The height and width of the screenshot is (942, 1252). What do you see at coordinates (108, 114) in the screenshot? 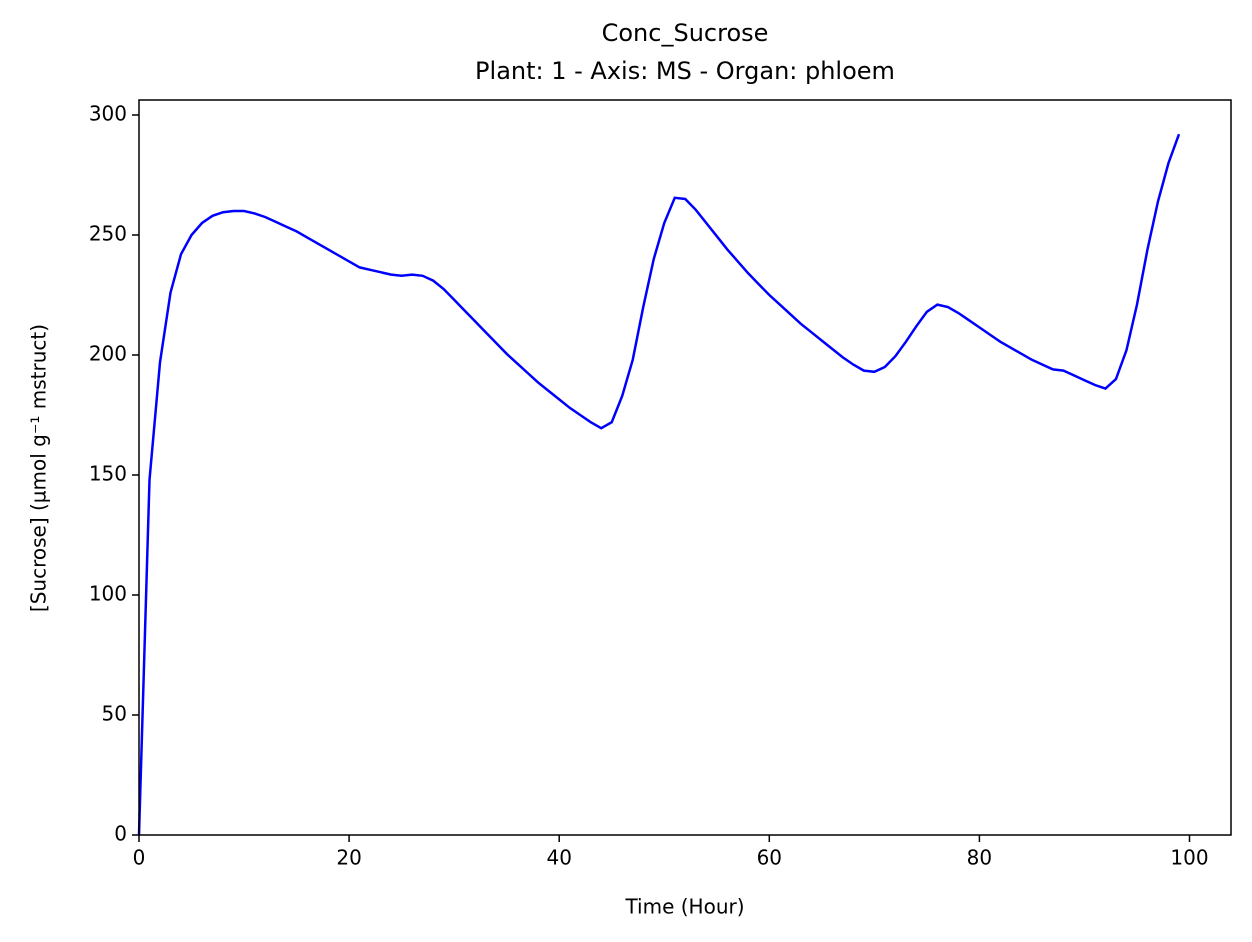
I see `y-tick-label: 300` at bounding box center [108, 114].